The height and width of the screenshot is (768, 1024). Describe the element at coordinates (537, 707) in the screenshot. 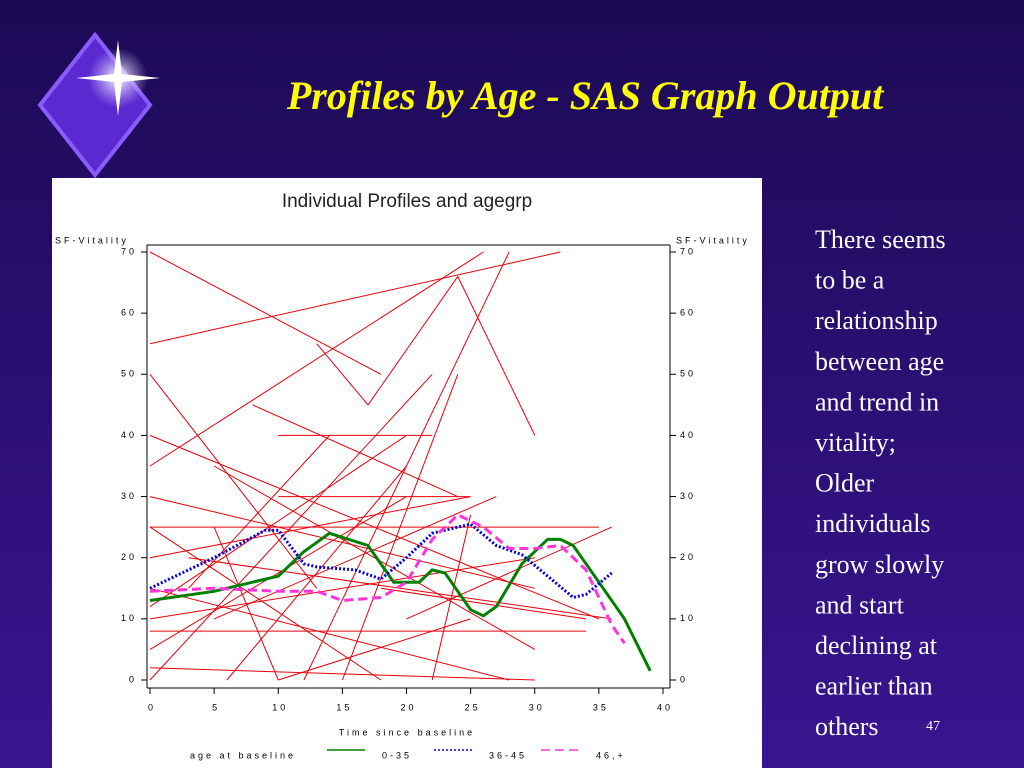

I see `x-tick-label: 30` at that location.